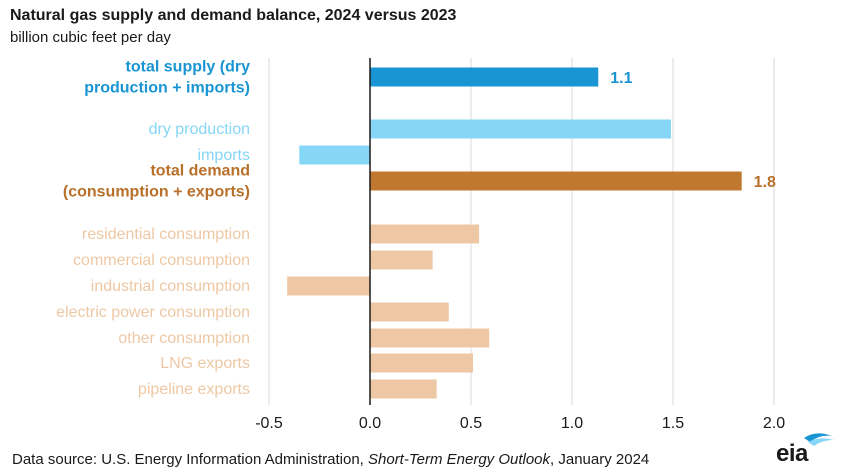 This screenshot has width=844, height=472. Describe the element at coordinates (471, 423) in the screenshot. I see `x-tick-label: 0.5` at that location.